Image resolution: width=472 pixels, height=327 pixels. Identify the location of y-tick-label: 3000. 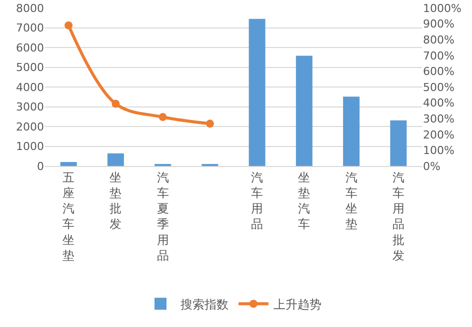
(30, 107).